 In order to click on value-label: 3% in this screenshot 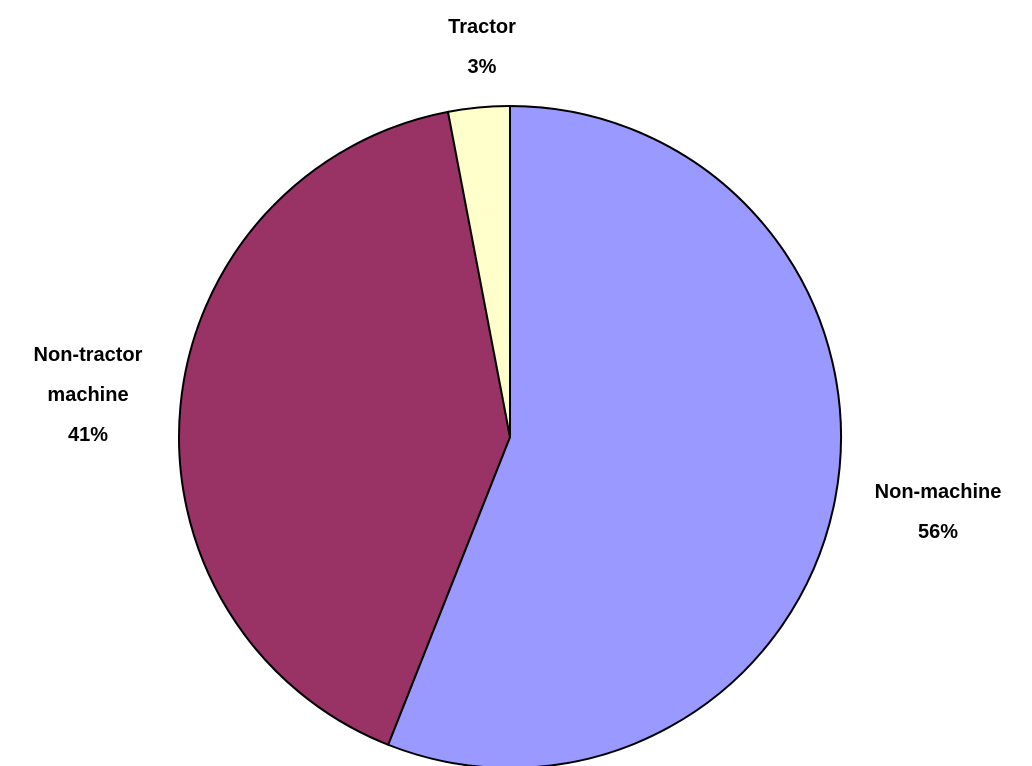, I will do `click(482, 67)`.